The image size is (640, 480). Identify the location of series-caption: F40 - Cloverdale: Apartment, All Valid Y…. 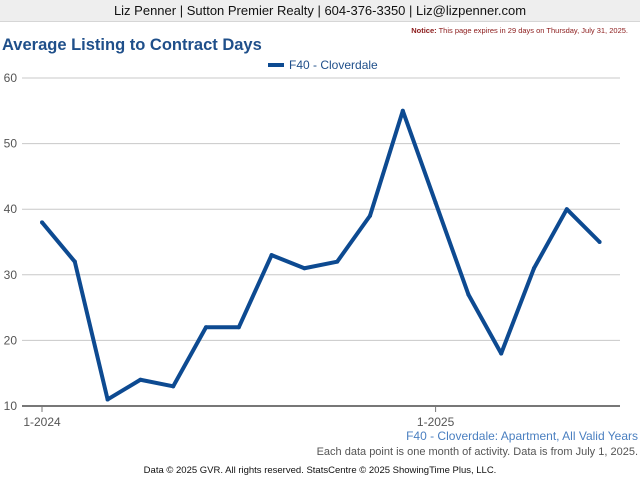
(522, 436).